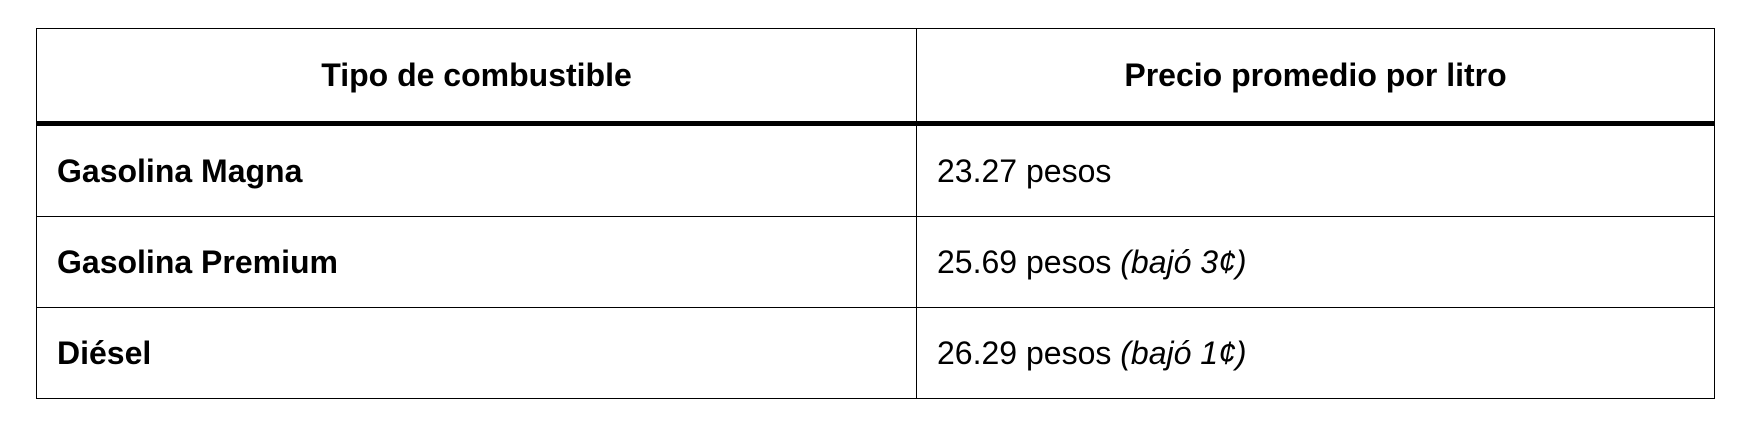 The image size is (1742, 424). Describe the element at coordinates (1183, 261) in the screenshot. I see `price-change-note: (bajó 3¢)` at that location.